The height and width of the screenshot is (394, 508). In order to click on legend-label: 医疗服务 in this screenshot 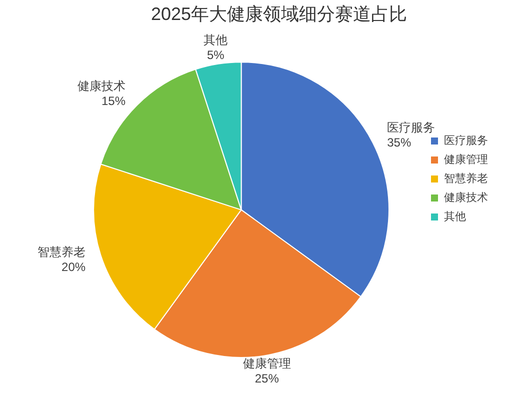, I will do `click(466, 141)`.